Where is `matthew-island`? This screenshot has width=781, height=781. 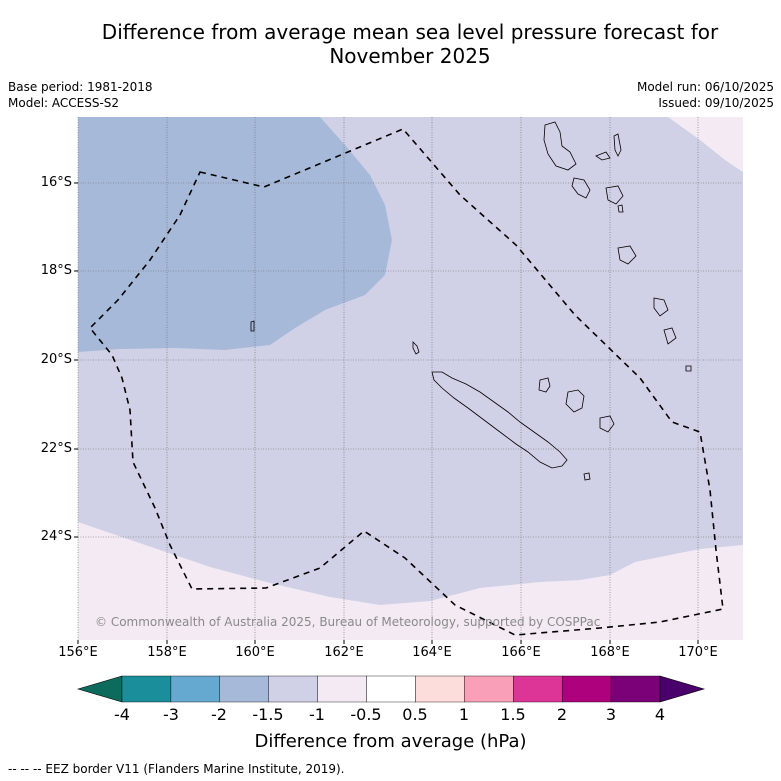
matthew-island is located at coordinates (688, 368).